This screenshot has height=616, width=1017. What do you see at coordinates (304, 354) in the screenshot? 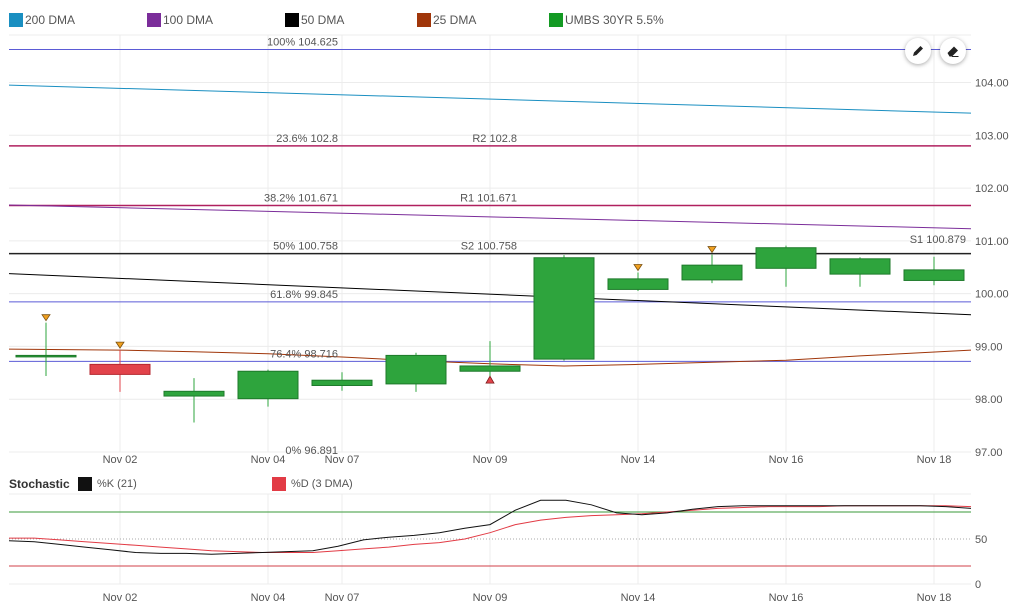
I see `fib-label: 76.4% 98.716` at bounding box center [304, 354].